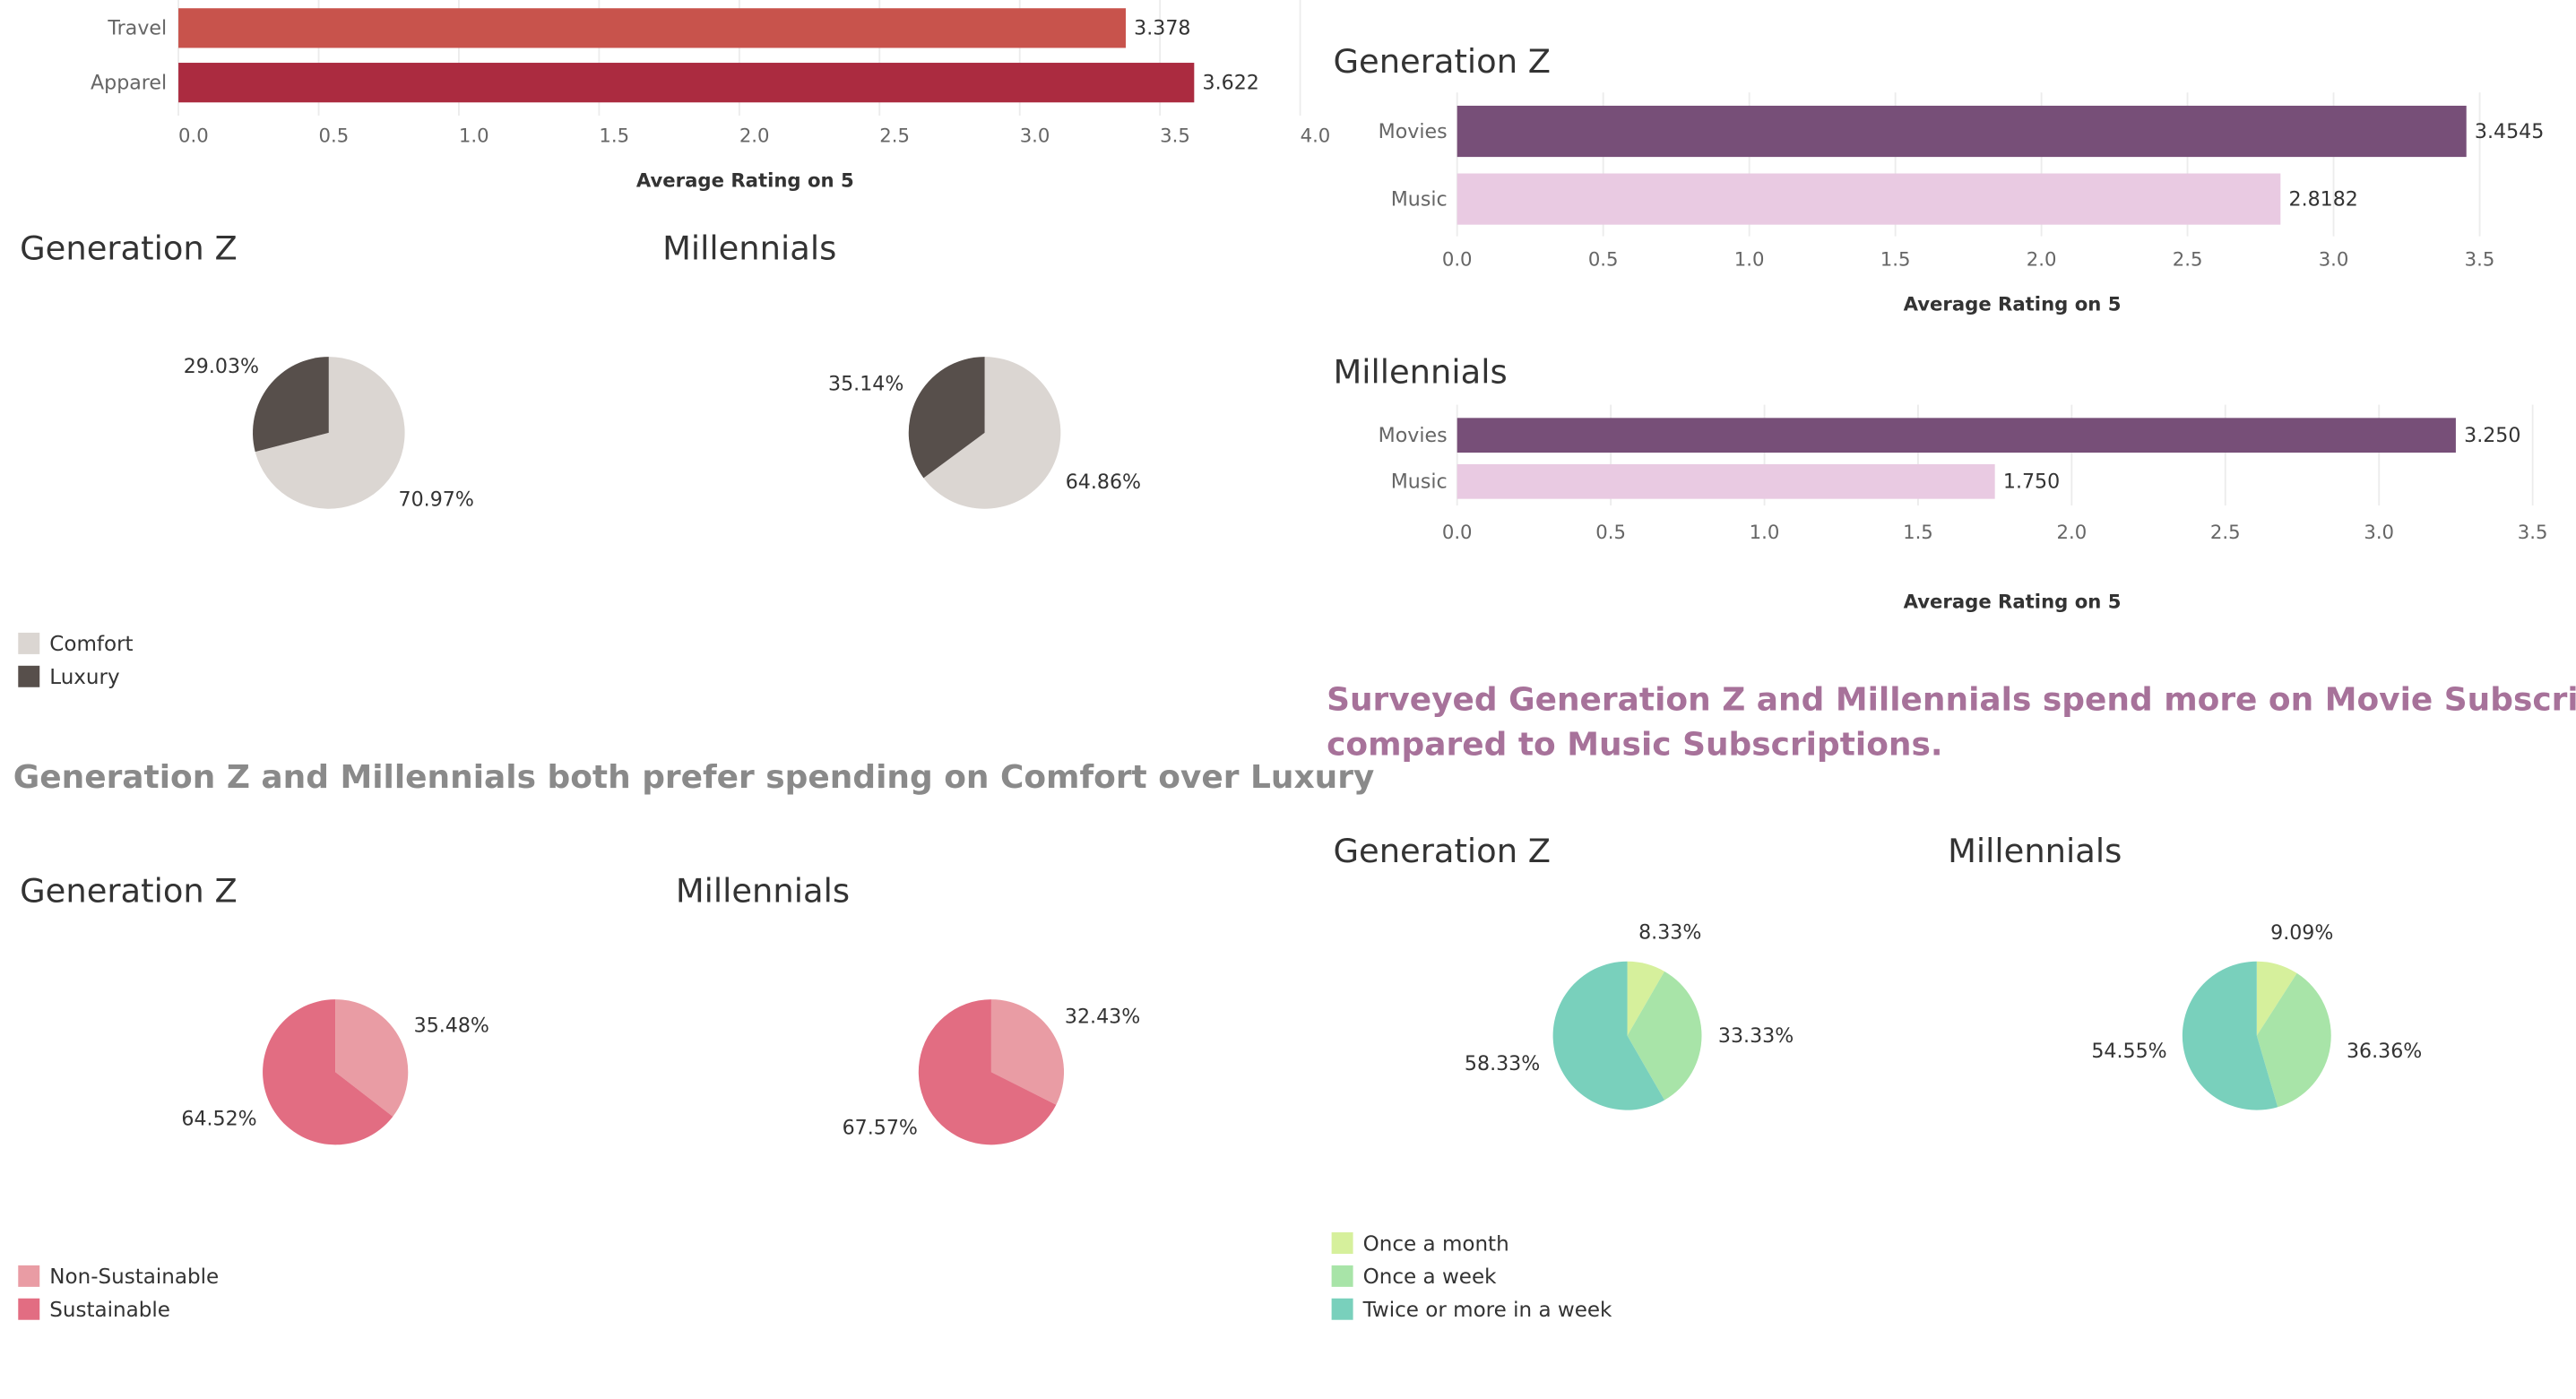 This screenshot has height=1399, width=2576. I want to click on sustain-legend-swatch-non-sustainable, so click(29, 1276).